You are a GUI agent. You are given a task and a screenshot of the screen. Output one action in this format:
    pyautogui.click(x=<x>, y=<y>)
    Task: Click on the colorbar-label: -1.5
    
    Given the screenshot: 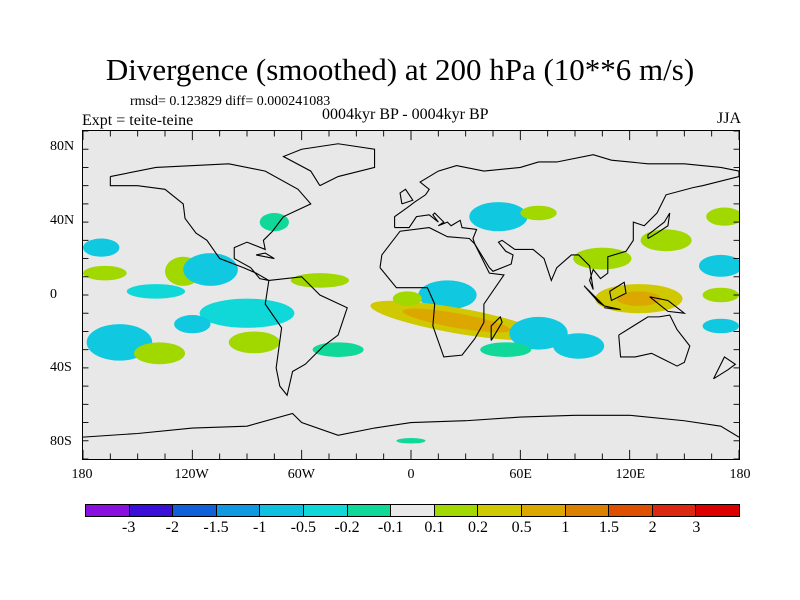 What is the action you would take?
    pyautogui.click(x=216, y=527)
    